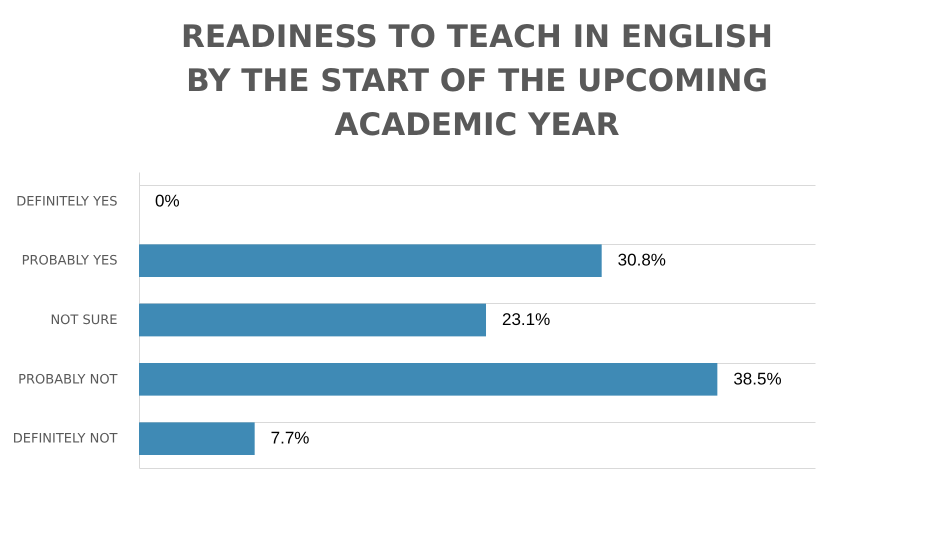  Describe the element at coordinates (67, 202) in the screenshot. I see `y-tick-label: DEFINITELY YES` at that location.